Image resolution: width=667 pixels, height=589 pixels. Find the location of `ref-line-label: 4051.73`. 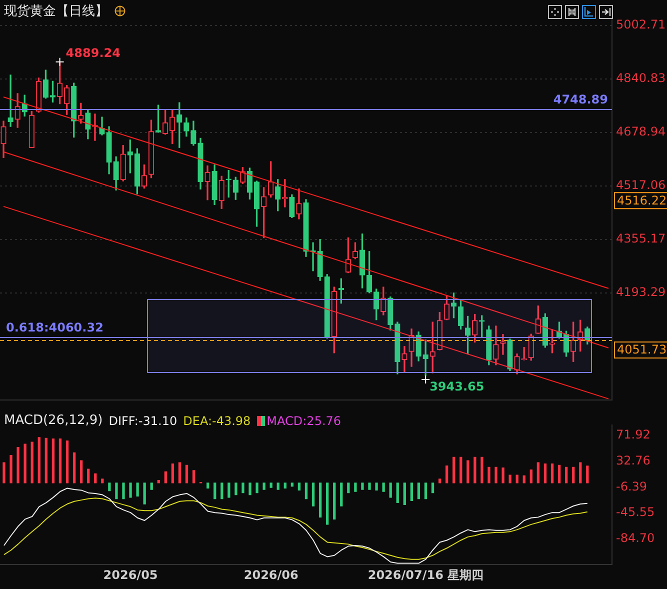

ref-line-label: 4051.73 is located at coordinates (642, 349).